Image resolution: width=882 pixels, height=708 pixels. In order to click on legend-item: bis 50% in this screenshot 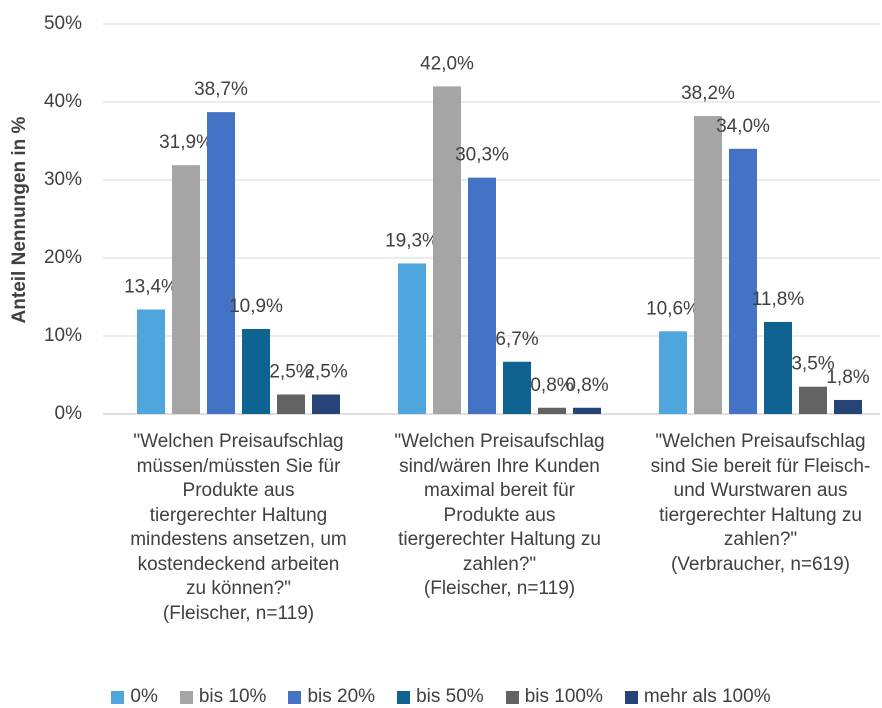, I will do `click(440, 697)`.